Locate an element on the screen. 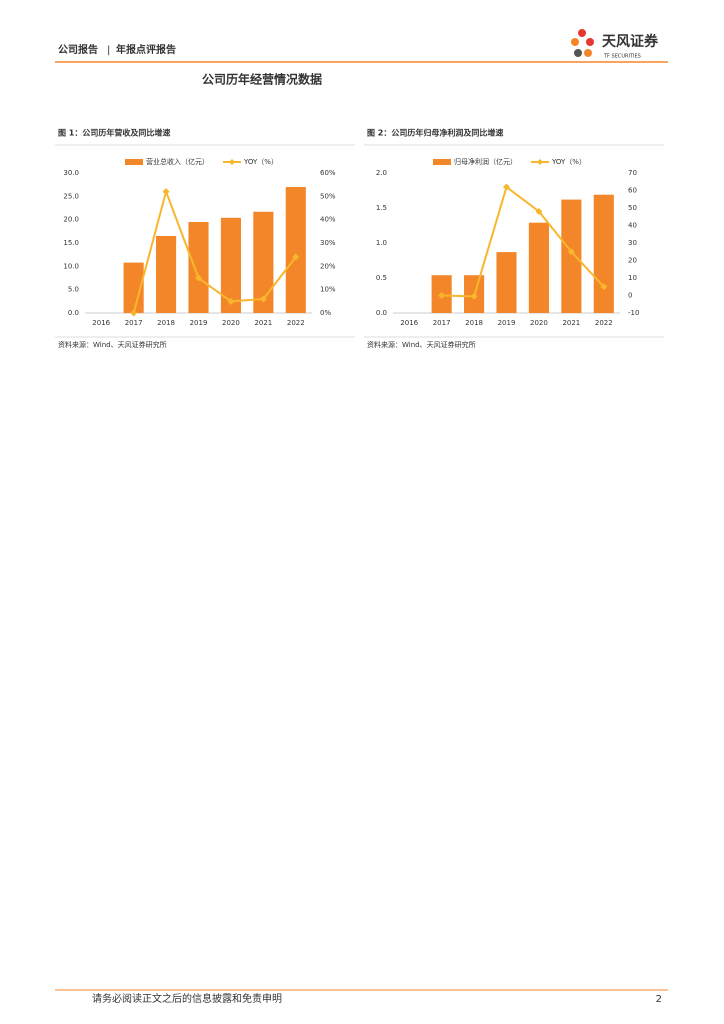  y-tick-label: 10.0 is located at coordinates (71, 266).